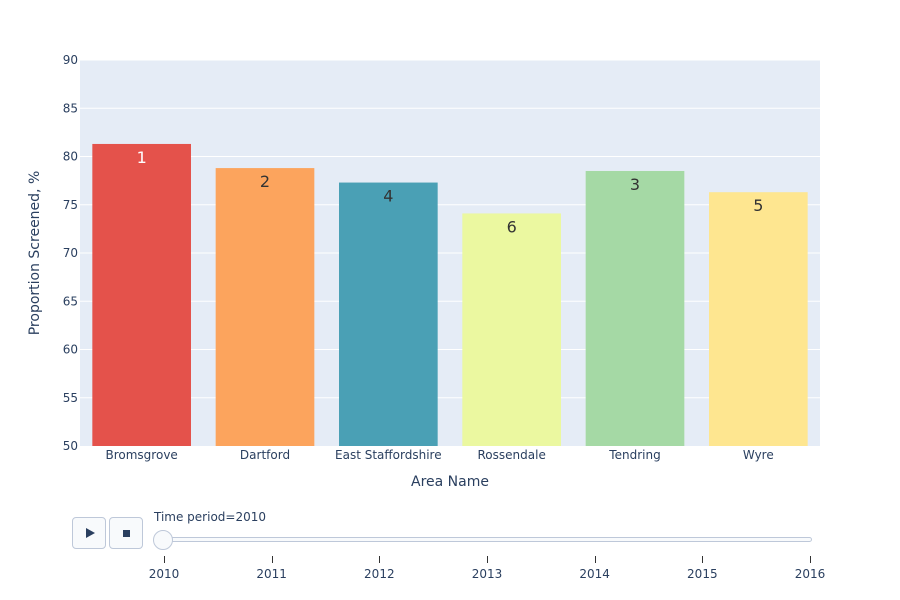 This screenshot has width=900, height=600. I want to click on bar-label: 2, so click(265, 181).